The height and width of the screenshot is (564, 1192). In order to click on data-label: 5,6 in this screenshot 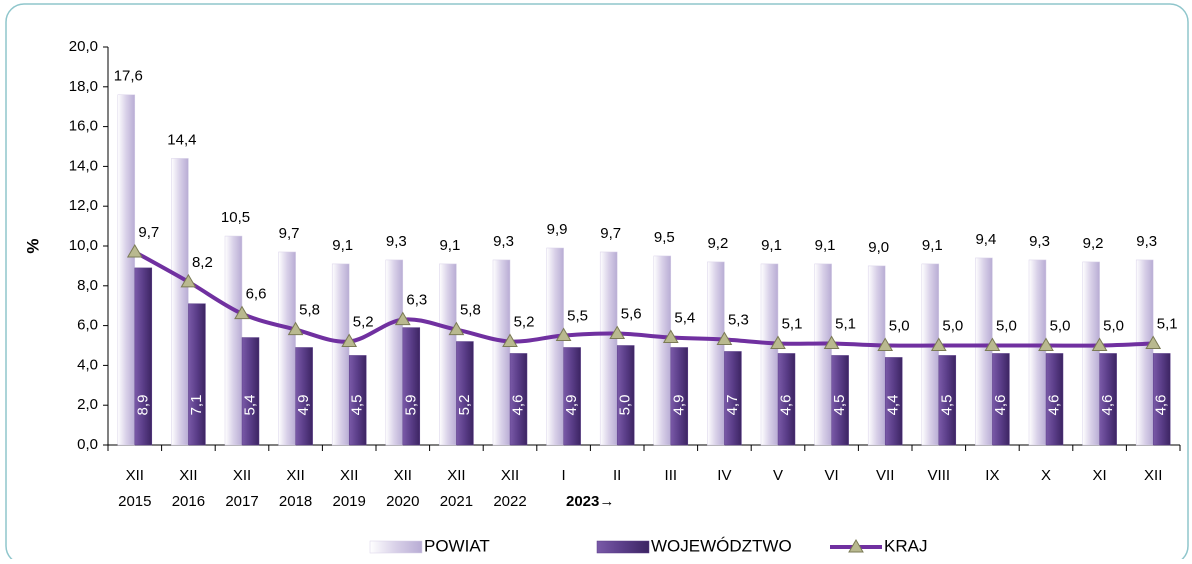, I will do `click(631, 314)`.